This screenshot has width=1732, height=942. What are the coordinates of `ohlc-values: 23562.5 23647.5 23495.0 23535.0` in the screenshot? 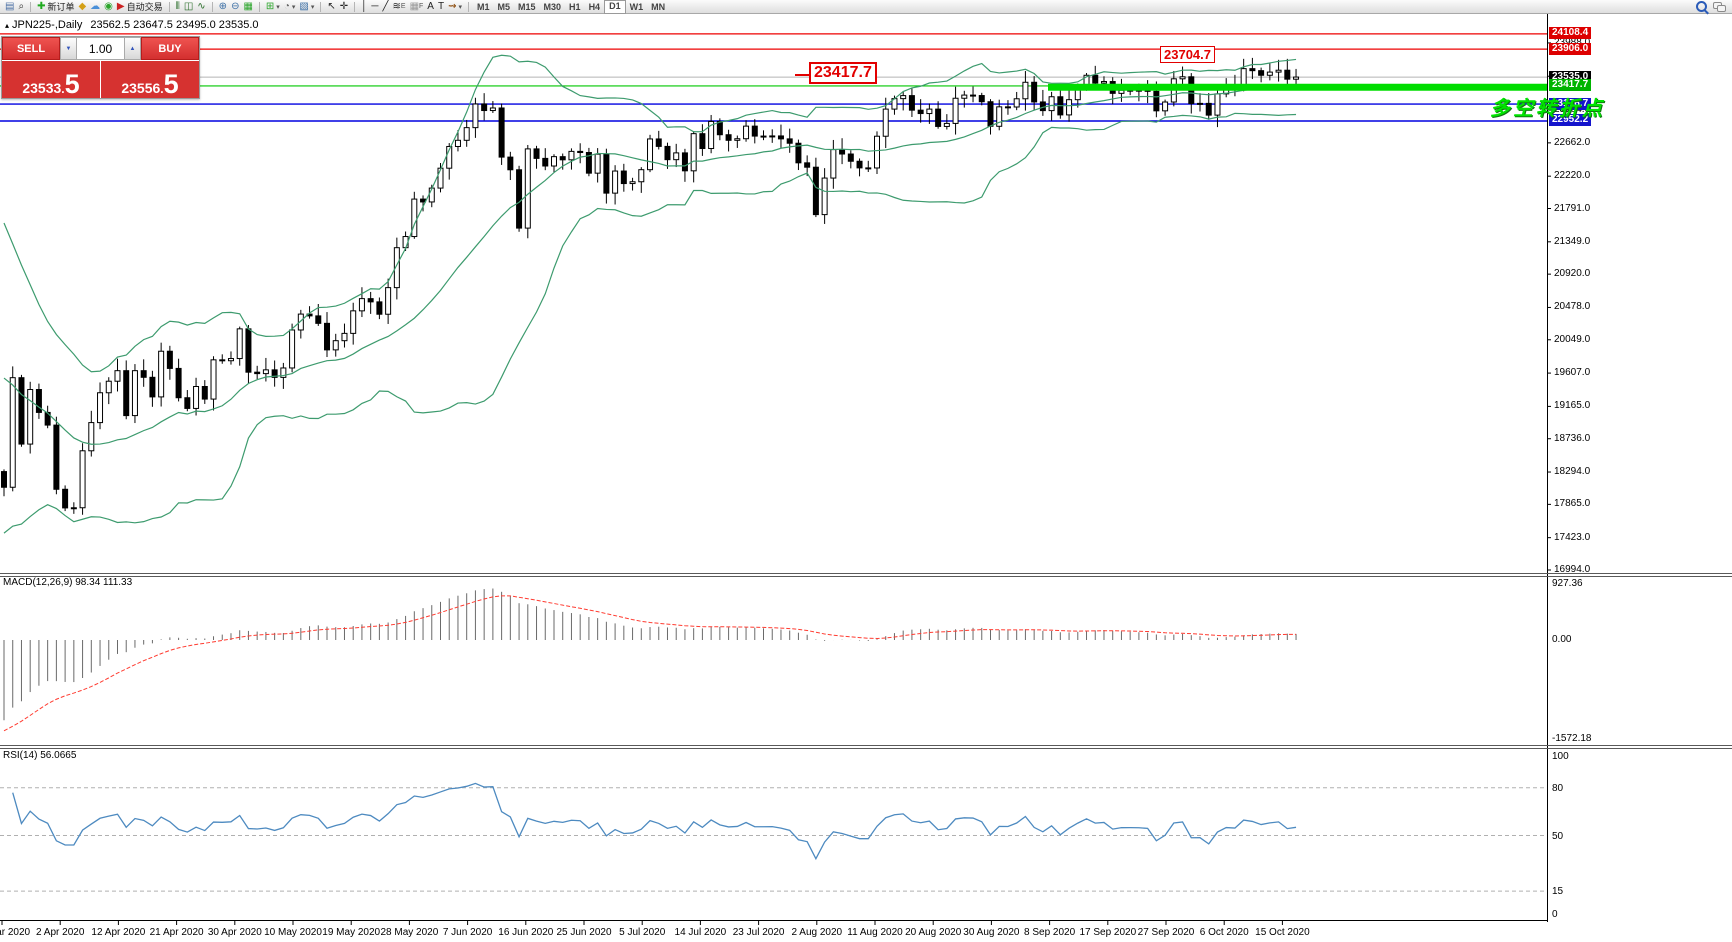 It's located at (174, 25).